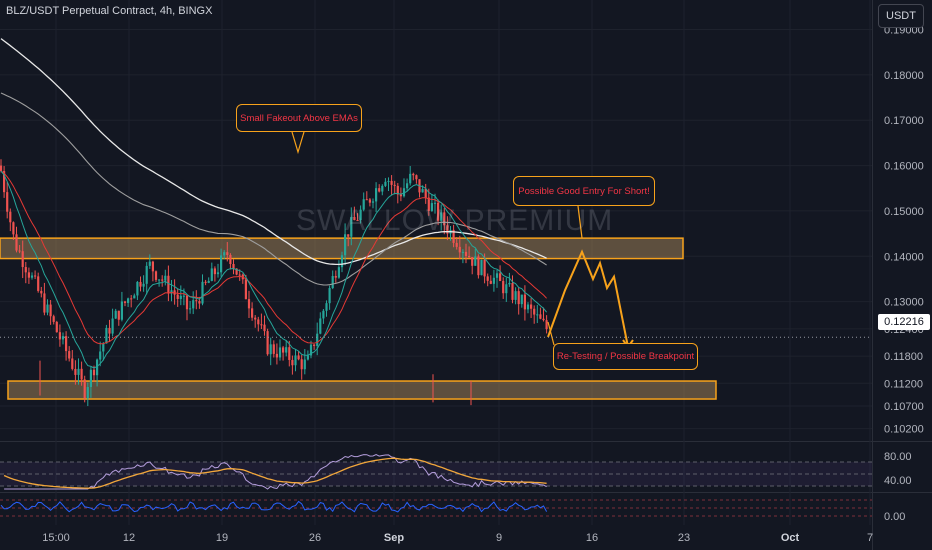 The image size is (932, 550). I want to click on currency-button: USDT, so click(901, 16).